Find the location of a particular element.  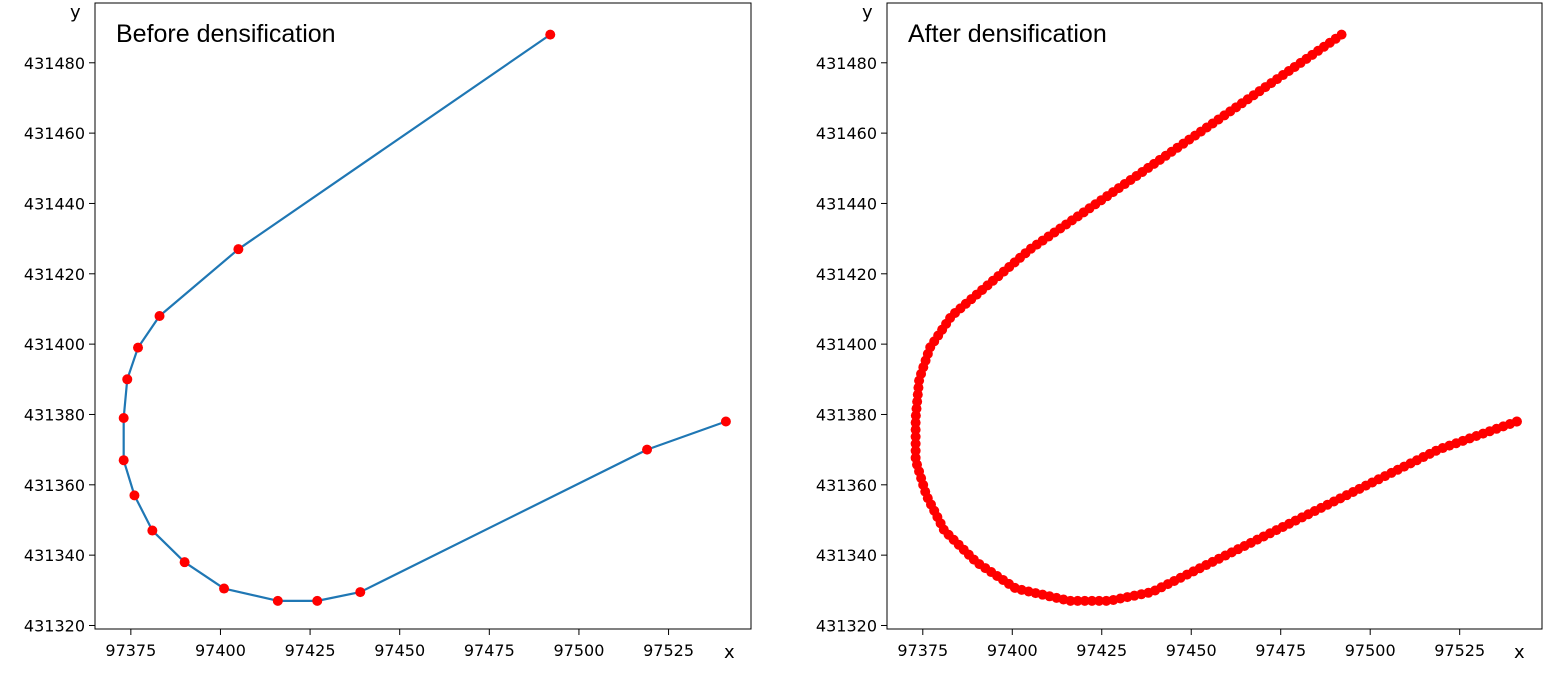

chart-title: After densification is located at coordinates (1007, 34).